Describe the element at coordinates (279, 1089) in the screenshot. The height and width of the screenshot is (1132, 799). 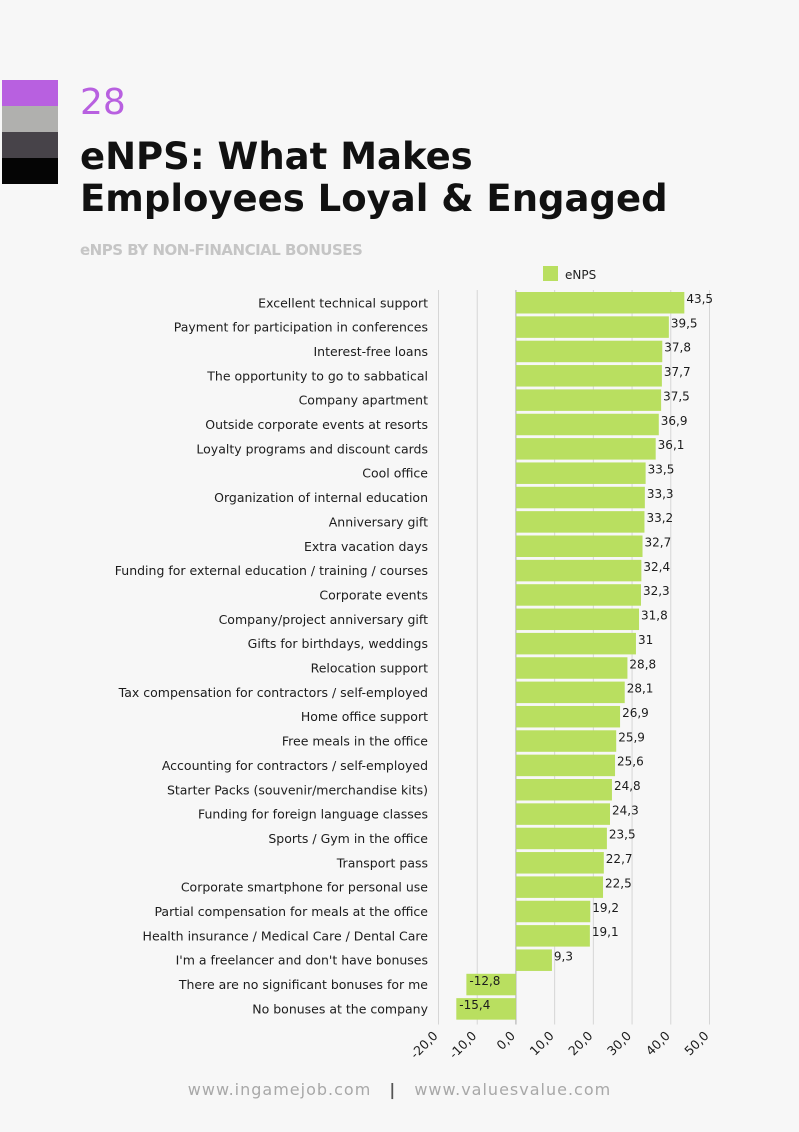
I see `footer-link-ingamejob: www.ingamejob.com` at that location.